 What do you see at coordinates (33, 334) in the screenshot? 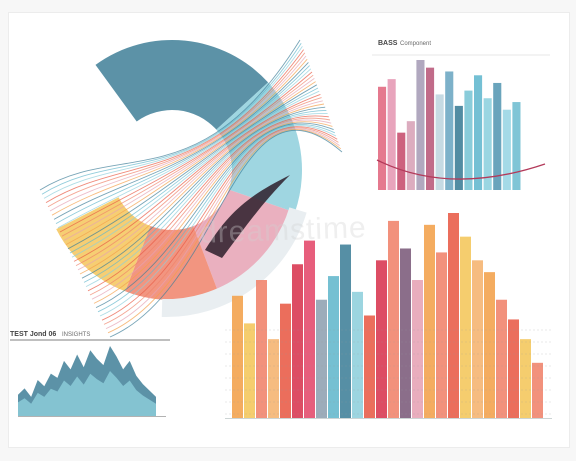
I see `area-chart-title: TEST Jond 06` at bounding box center [33, 334].